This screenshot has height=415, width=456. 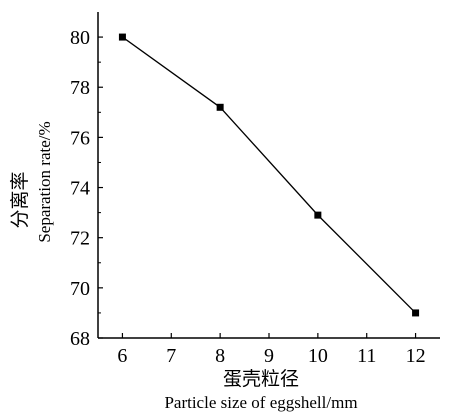 I want to click on x-tick-label: 12, so click(x=416, y=356).